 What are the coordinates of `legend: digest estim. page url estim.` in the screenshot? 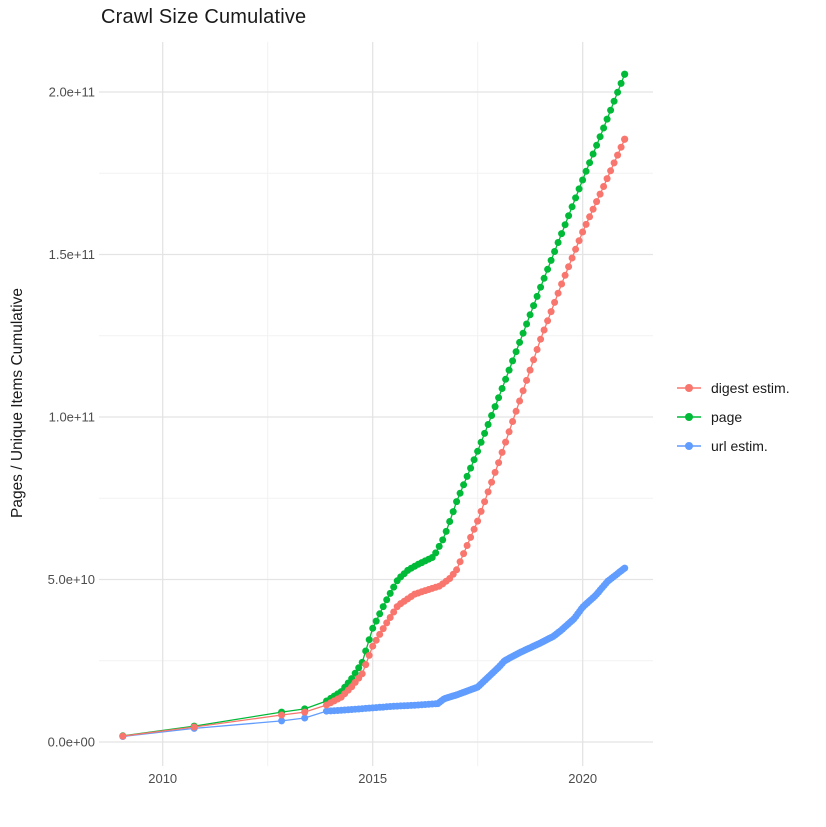 It's located at (733, 417).